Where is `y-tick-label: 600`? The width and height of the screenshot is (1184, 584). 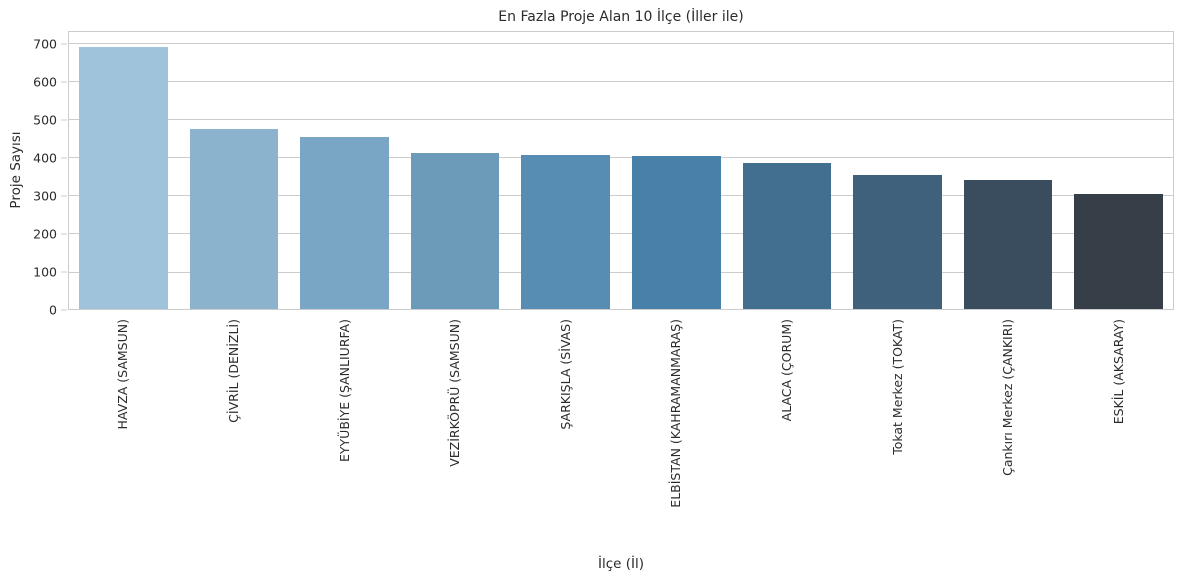 y-tick-label: 600 is located at coordinates (45, 82).